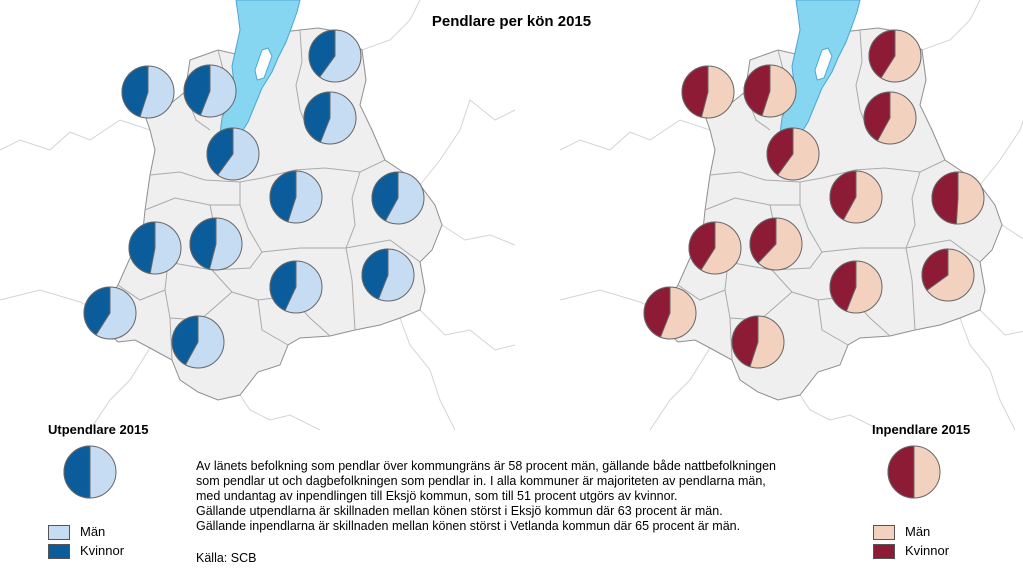  I want to click on inpendlare-legend-pie, so click(914, 472).